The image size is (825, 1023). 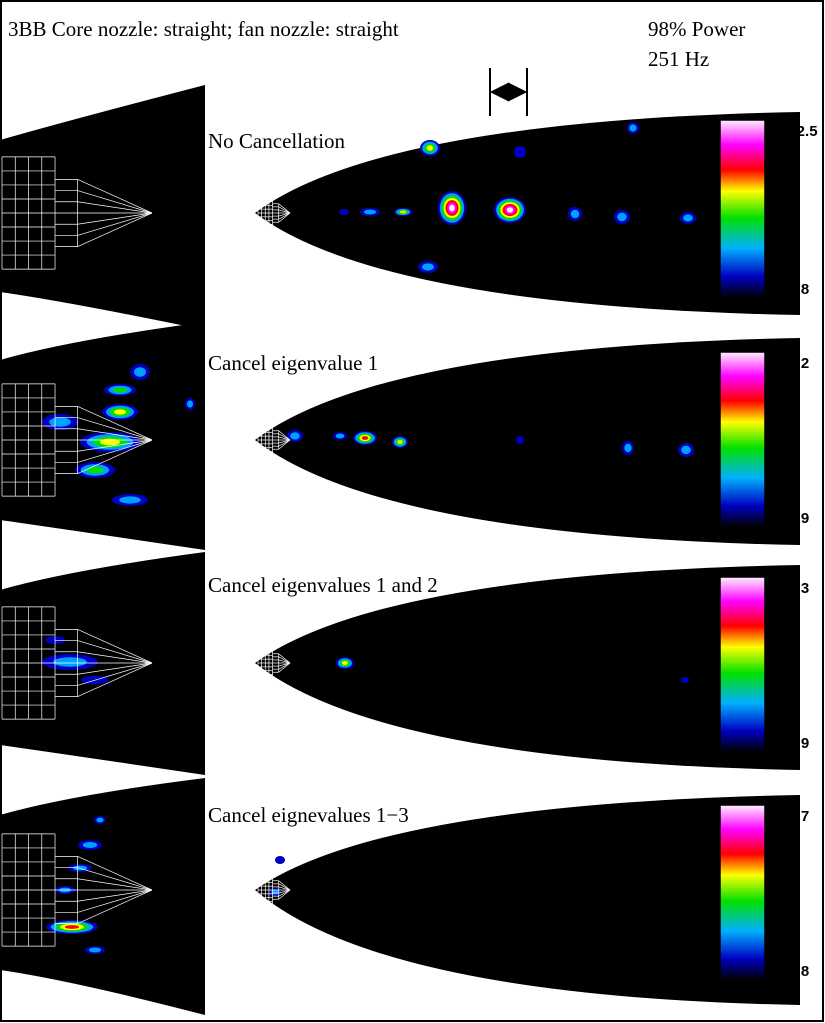 I want to click on scale-max: 95.2, so click(x=794, y=363).